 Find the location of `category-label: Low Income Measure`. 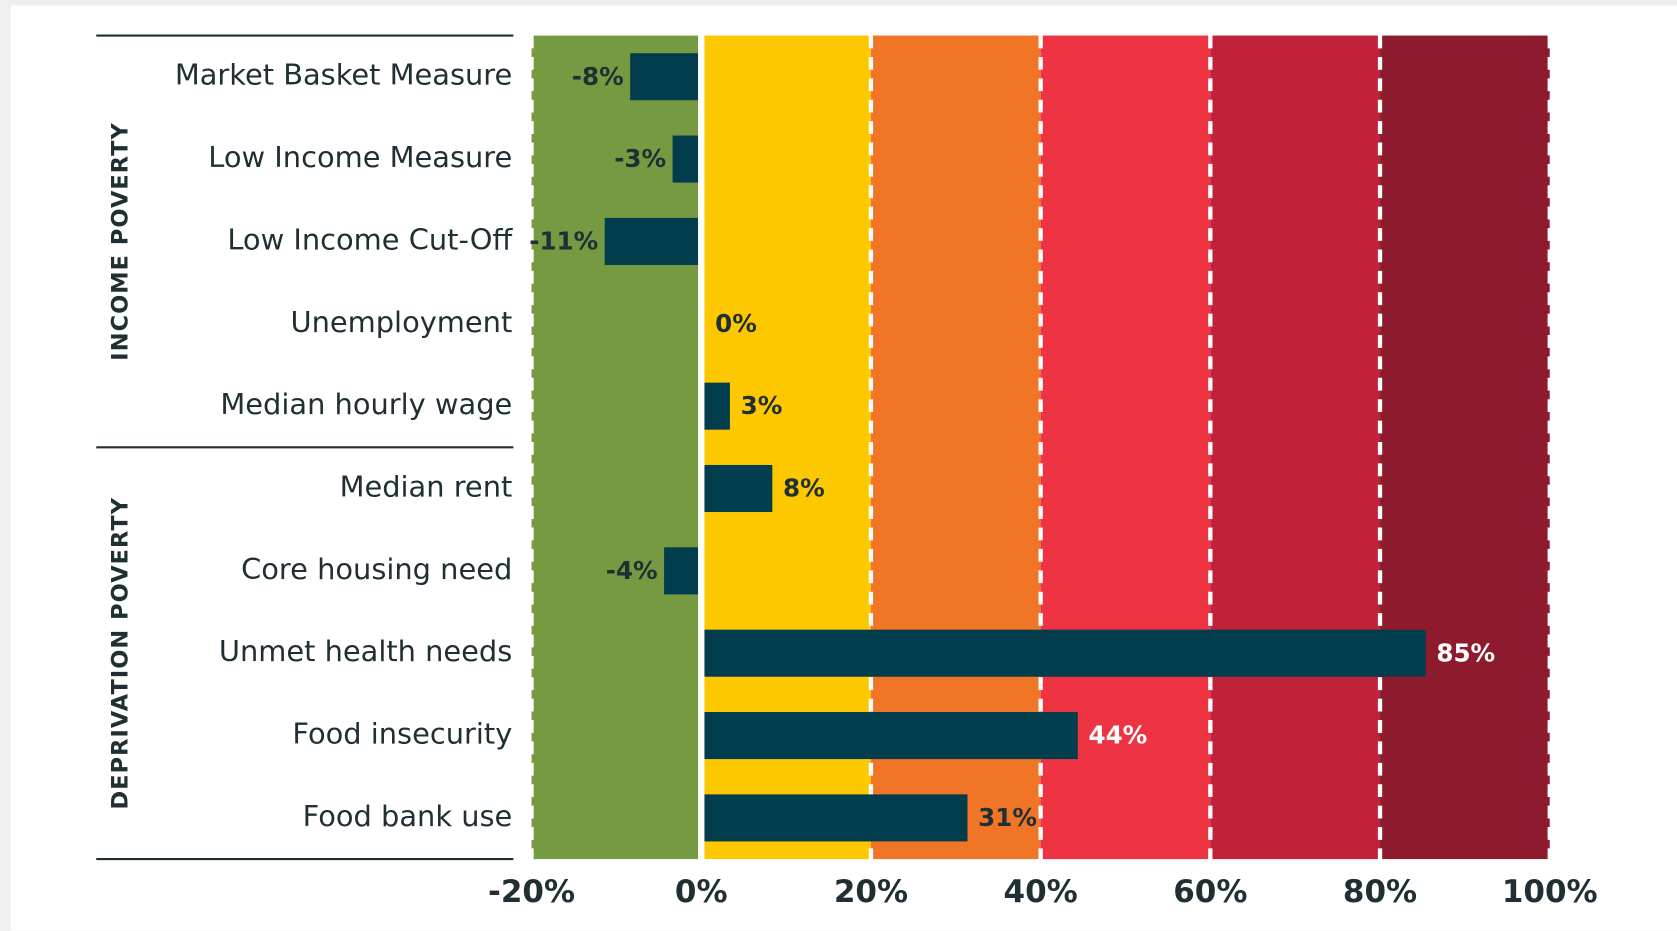

category-label: Low Income Measure is located at coordinates (360, 157).